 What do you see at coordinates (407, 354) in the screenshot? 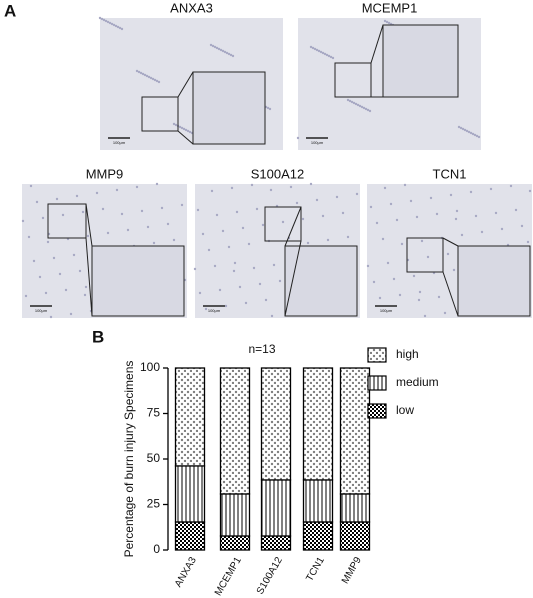
I see `legend-label: high` at bounding box center [407, 354].